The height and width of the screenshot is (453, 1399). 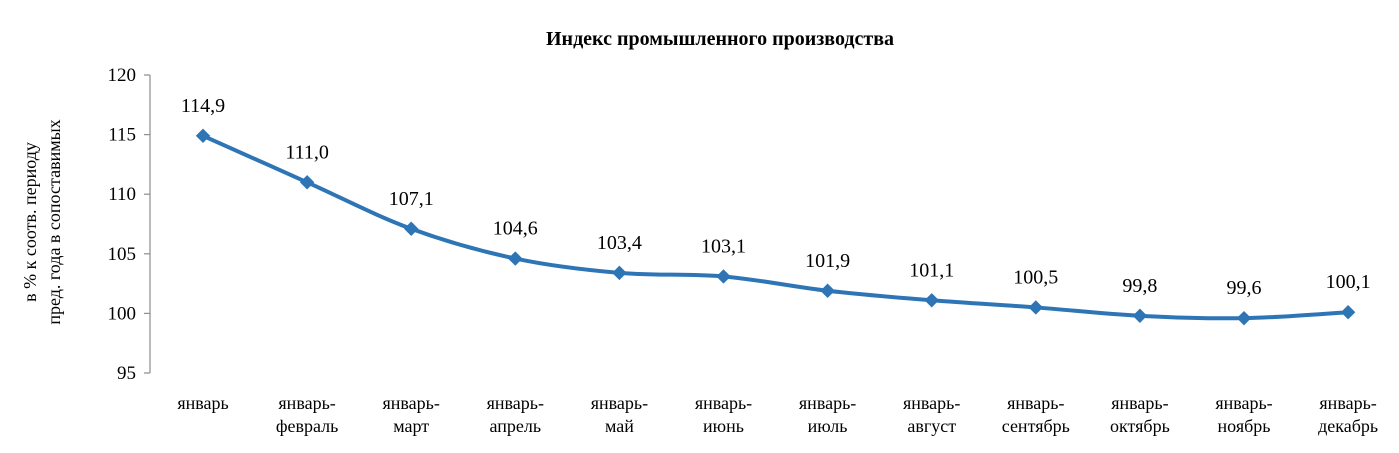 I want to click on y-tick-label: 95, so click(x=126, y=373).